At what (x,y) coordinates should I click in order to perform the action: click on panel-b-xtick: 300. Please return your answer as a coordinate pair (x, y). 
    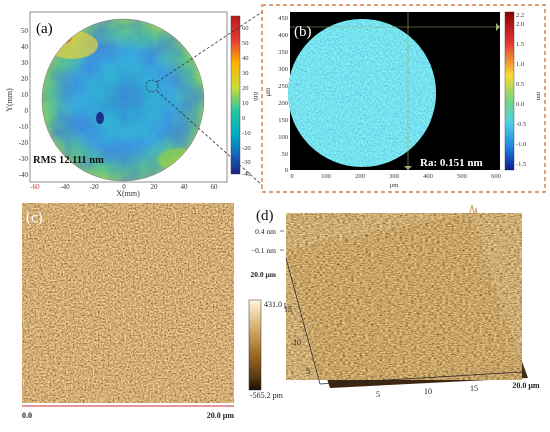
    Looking at the image, I should click on (394, 176).